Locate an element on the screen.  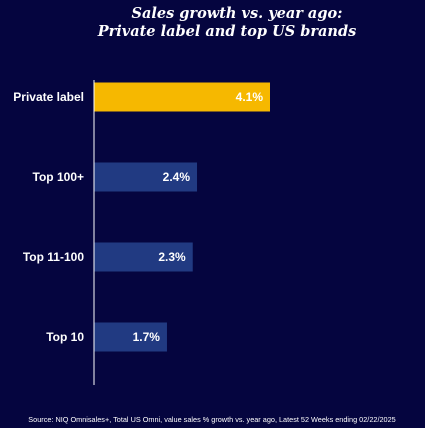
category-label: Private label is located at coordinates (48, 97).